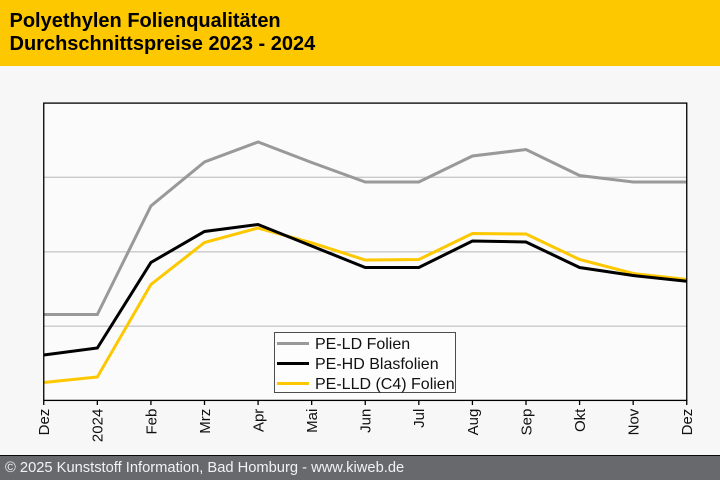  What do you see at coordinates (473, 422) in the screenshot?
I see `svg-text: Aug` at bounding box center [473, 422].